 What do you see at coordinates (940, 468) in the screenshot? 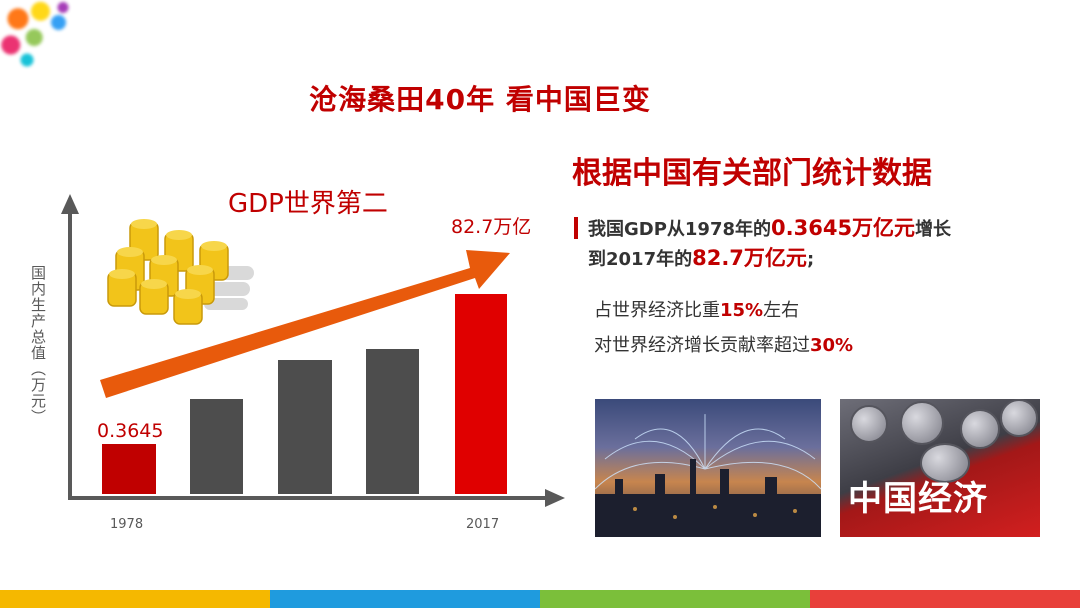
I see `coins-photo: 中国经济` at bounding box center [940, 468].